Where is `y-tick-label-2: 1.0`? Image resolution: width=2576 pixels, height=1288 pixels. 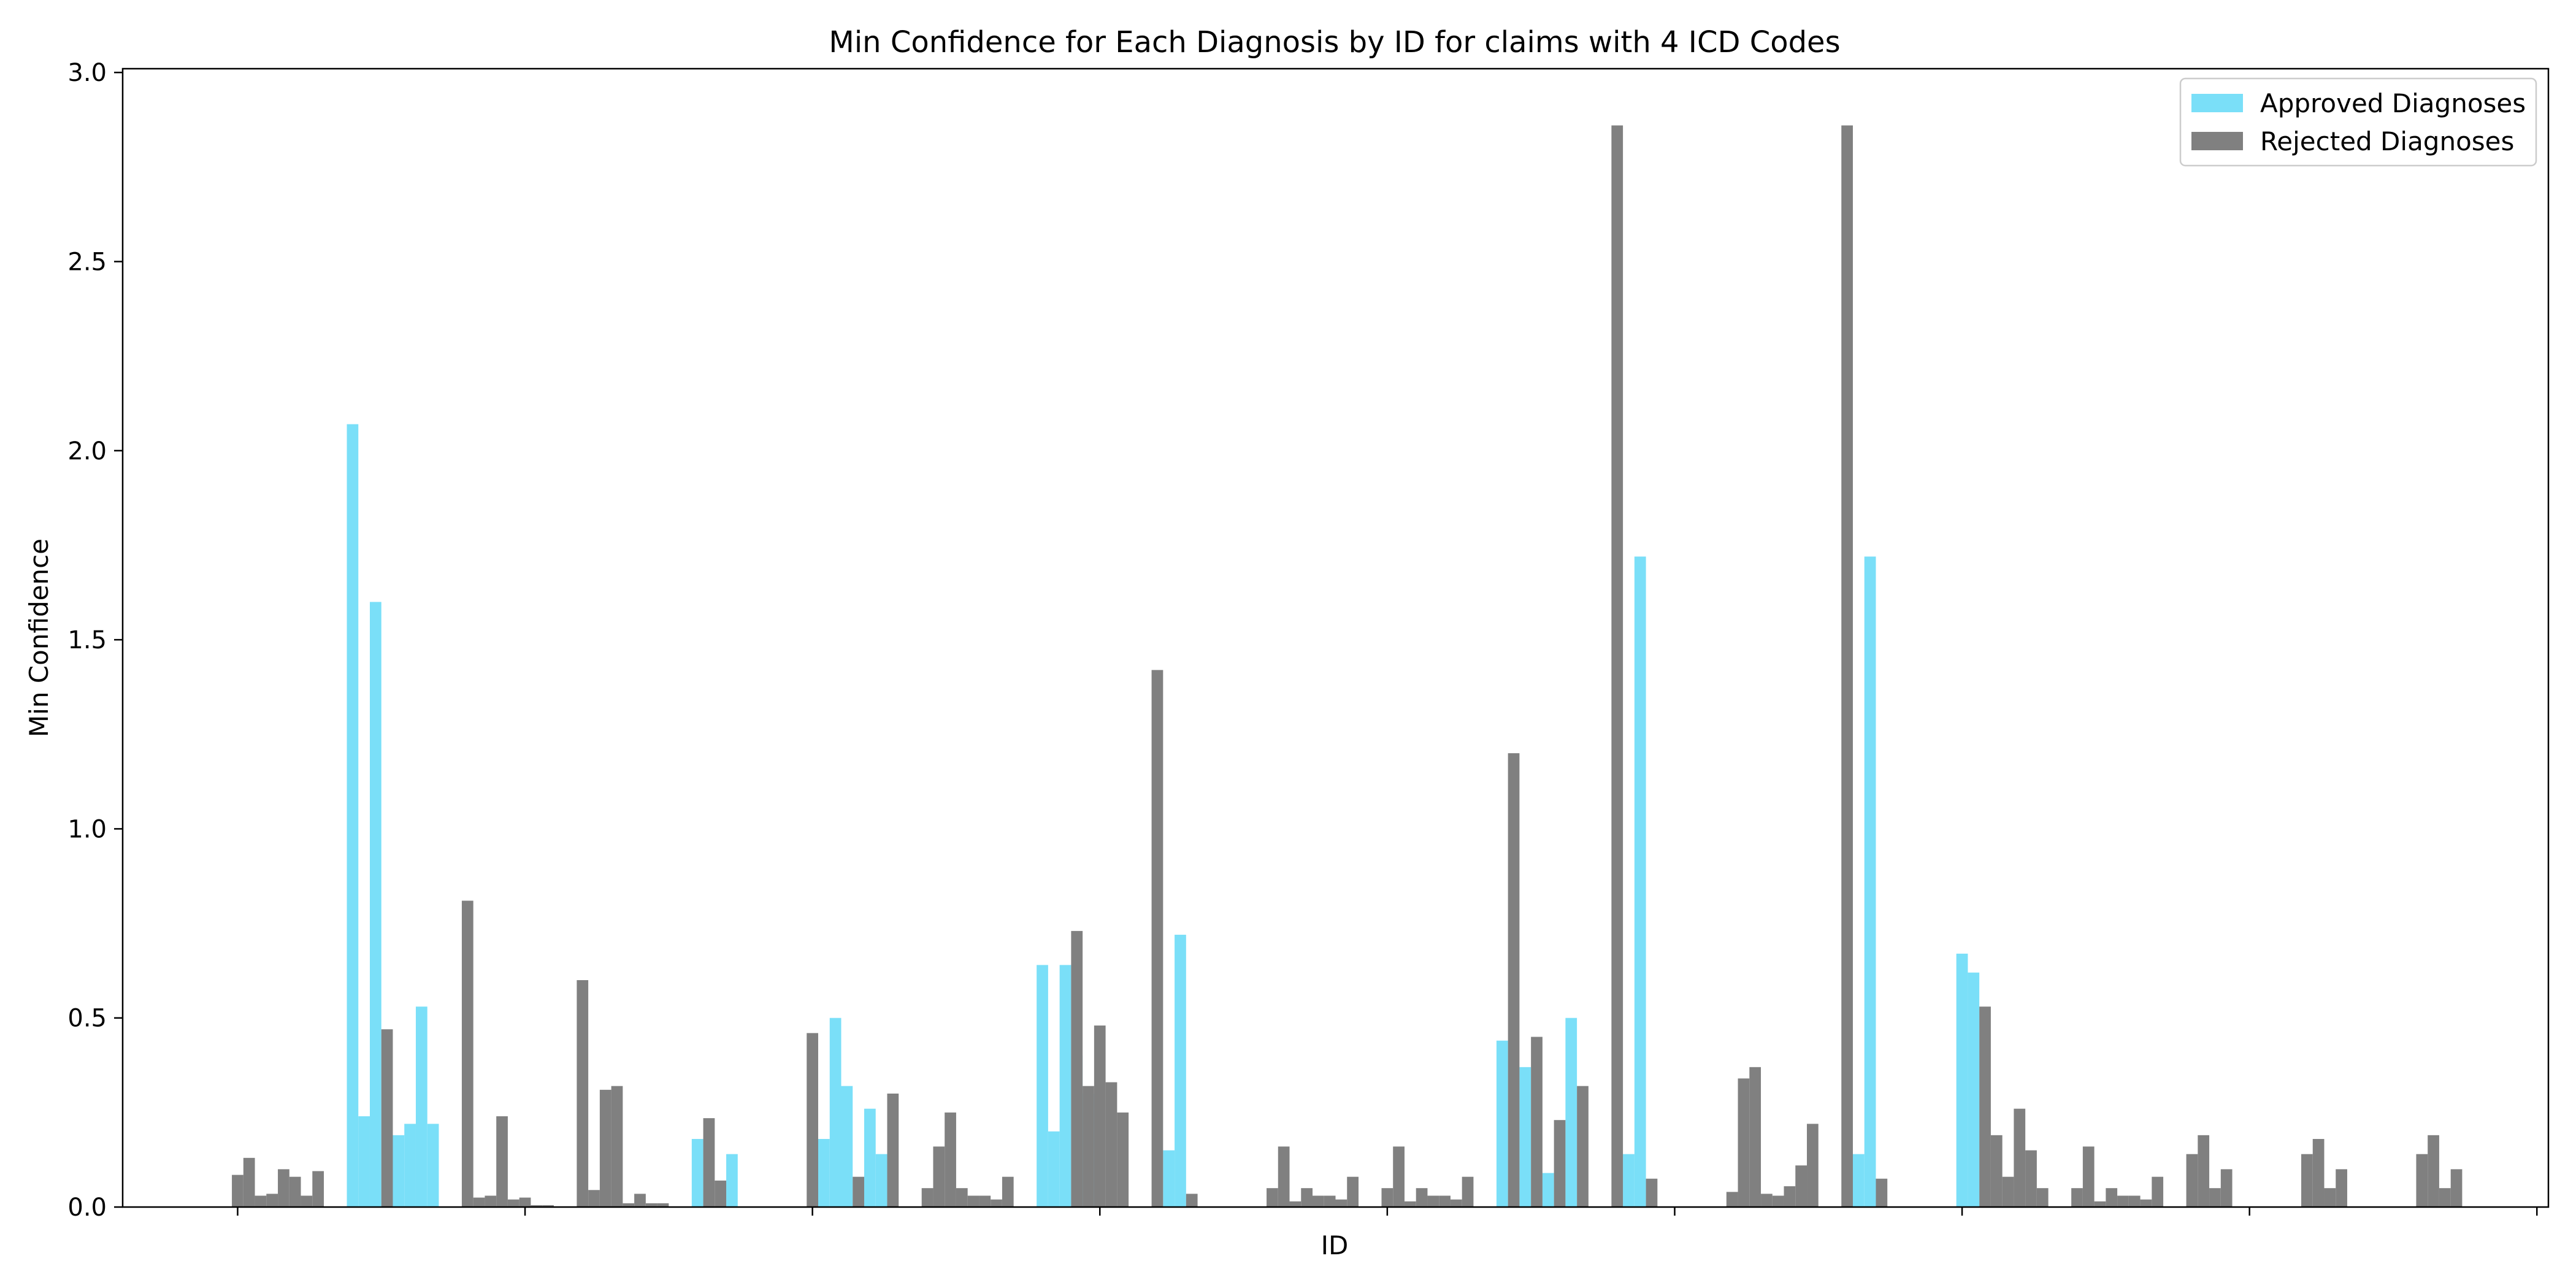
y-tick-label-2: 1.0 is located at coordinates (87, 829).